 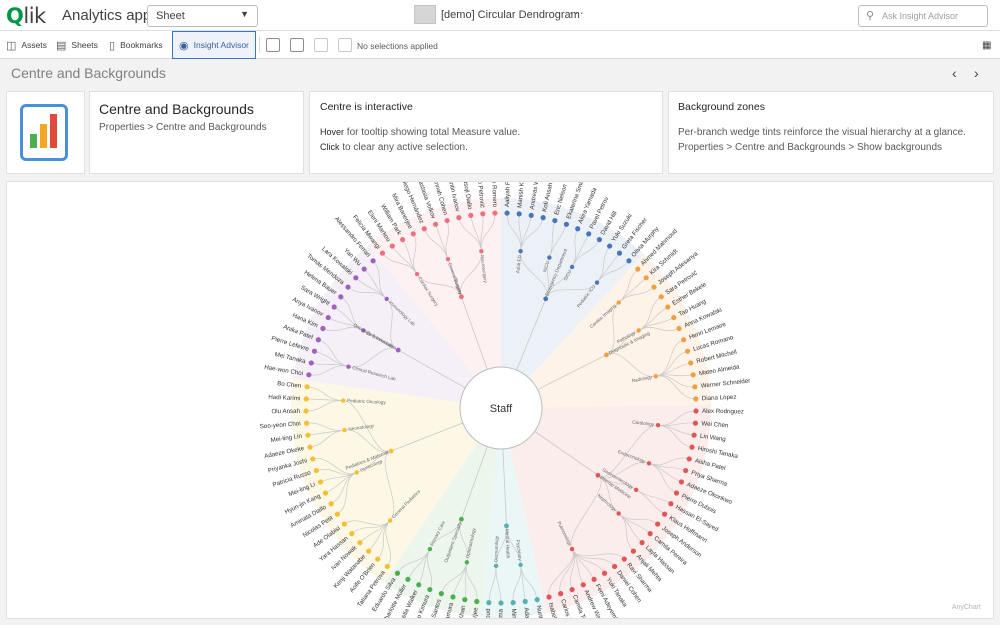 I want to click on more-options-icon: ···, so click(x=577, y=12).